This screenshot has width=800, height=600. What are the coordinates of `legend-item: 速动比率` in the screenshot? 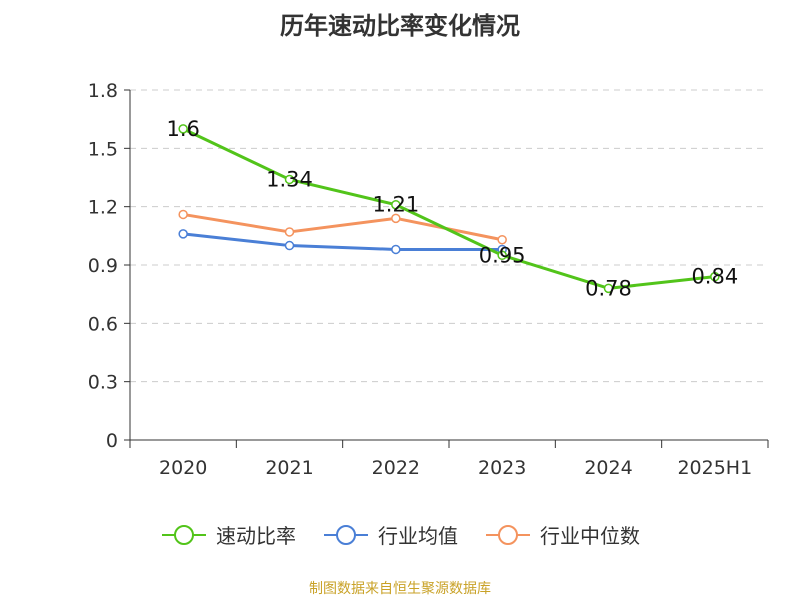 It's located at (228, 534).